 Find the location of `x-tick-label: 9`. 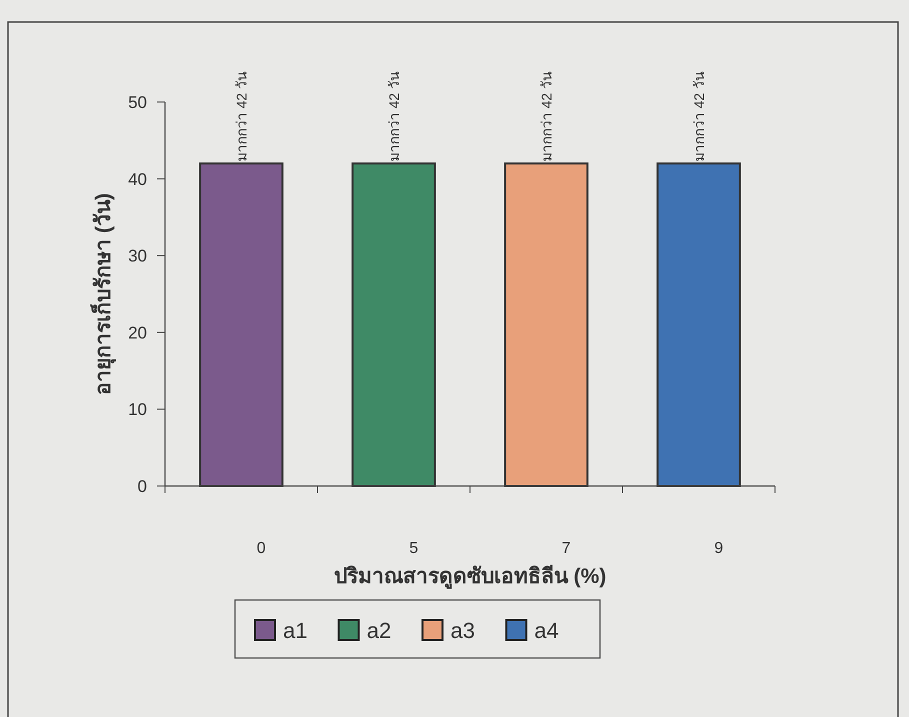

x-tick-label: 9 is located at coordinates (719, 548).